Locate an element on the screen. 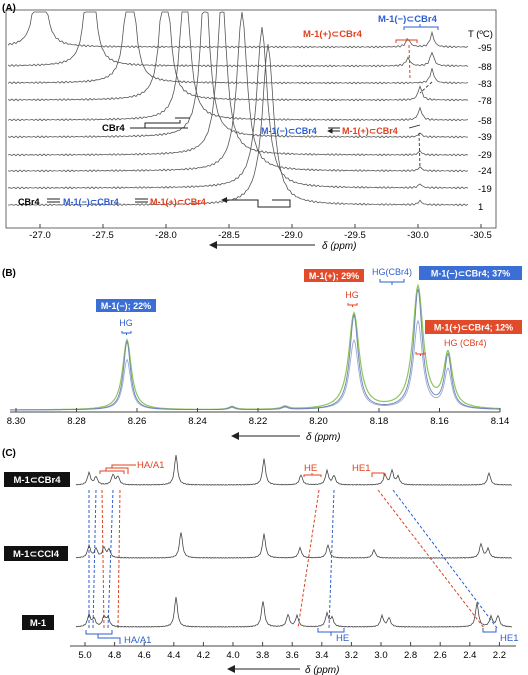 This screenshot has height=675, width=528. c-tick-label: 3.4 is located at coordinates (321, 655).